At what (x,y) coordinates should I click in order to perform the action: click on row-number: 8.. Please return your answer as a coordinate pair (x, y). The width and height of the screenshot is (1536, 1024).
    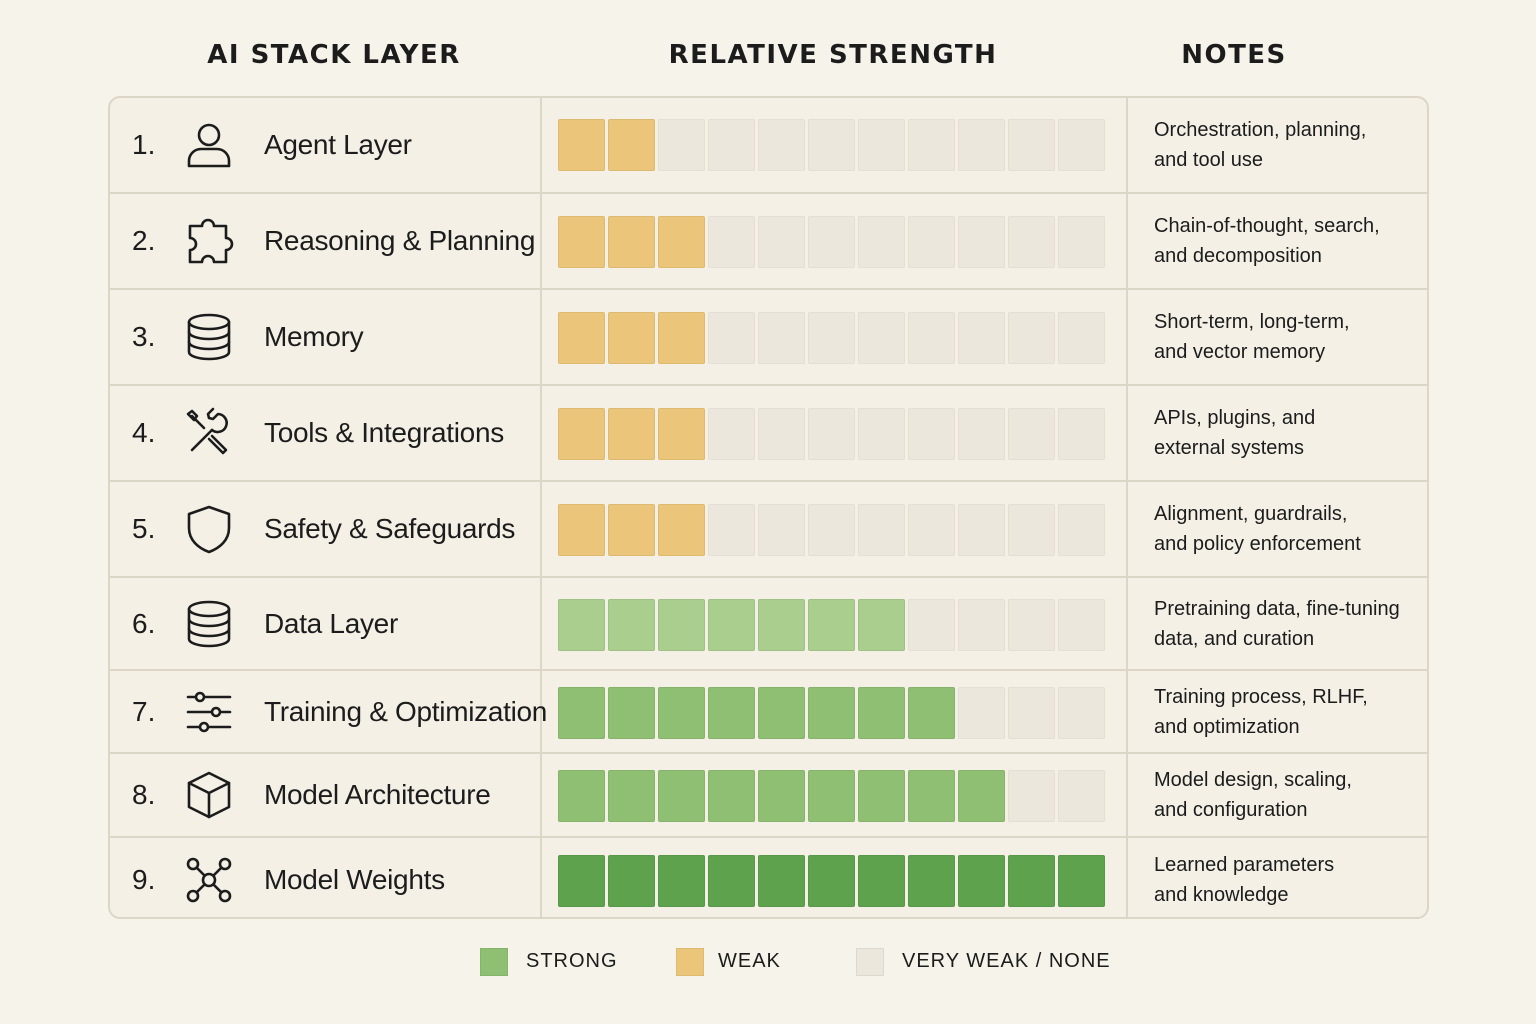
    Looking at the image, I should click on (144, 794).